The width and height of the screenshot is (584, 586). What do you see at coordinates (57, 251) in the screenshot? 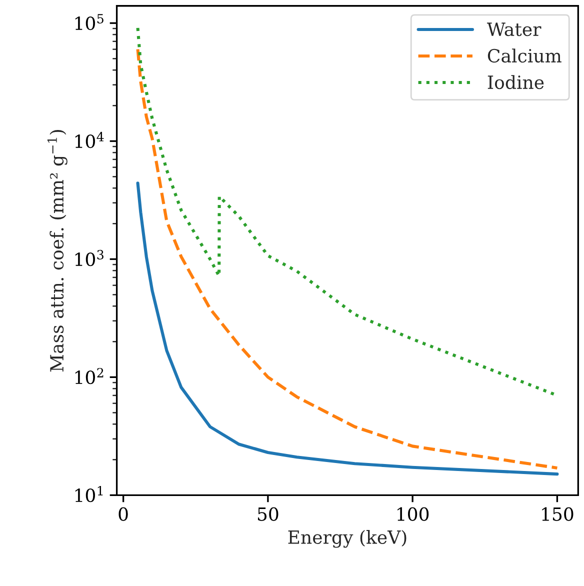
I see `y-axis-title: Mass attn. coef. (mm² g$^{−1}$)` at bounding box center [57, 251].